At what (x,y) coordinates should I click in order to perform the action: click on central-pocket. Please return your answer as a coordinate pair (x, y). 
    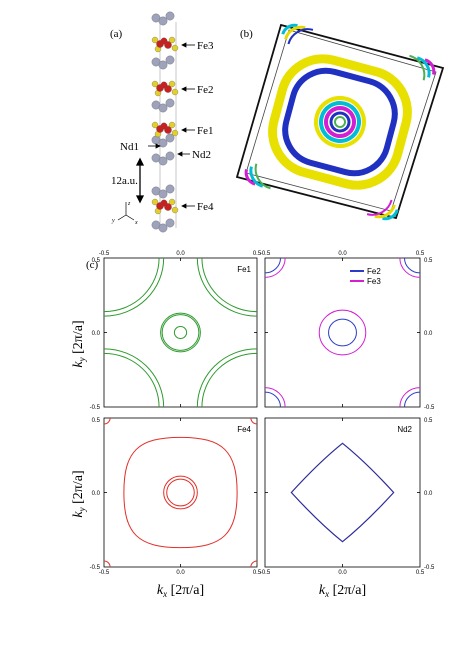
    Looking at the image, I should click on (340, 122).